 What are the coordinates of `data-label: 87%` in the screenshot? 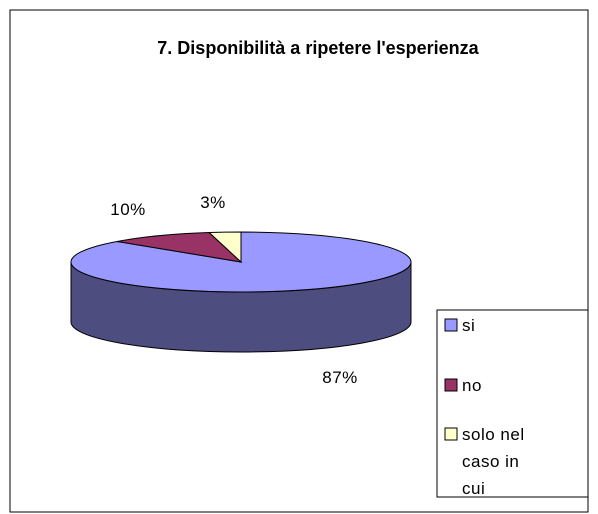 It's located at (340, 377).